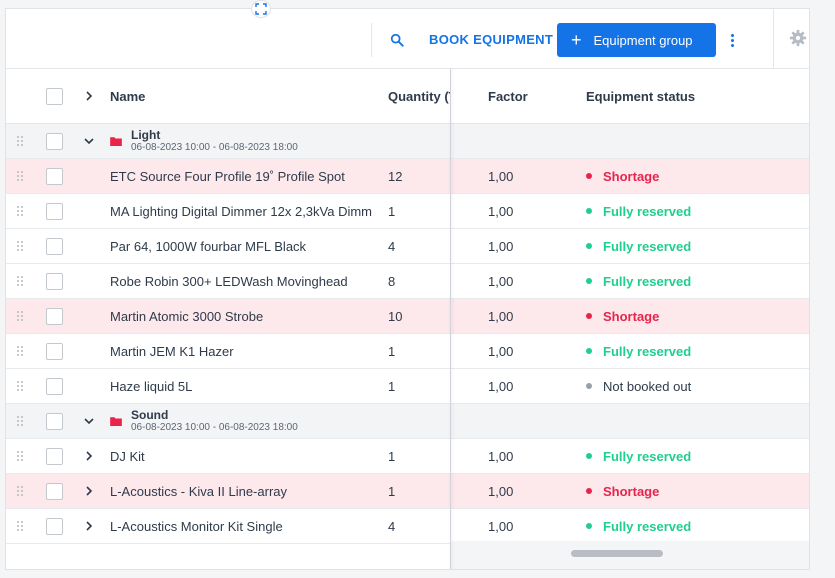  I want to click on status-label: Shortage, so click(631, 176).